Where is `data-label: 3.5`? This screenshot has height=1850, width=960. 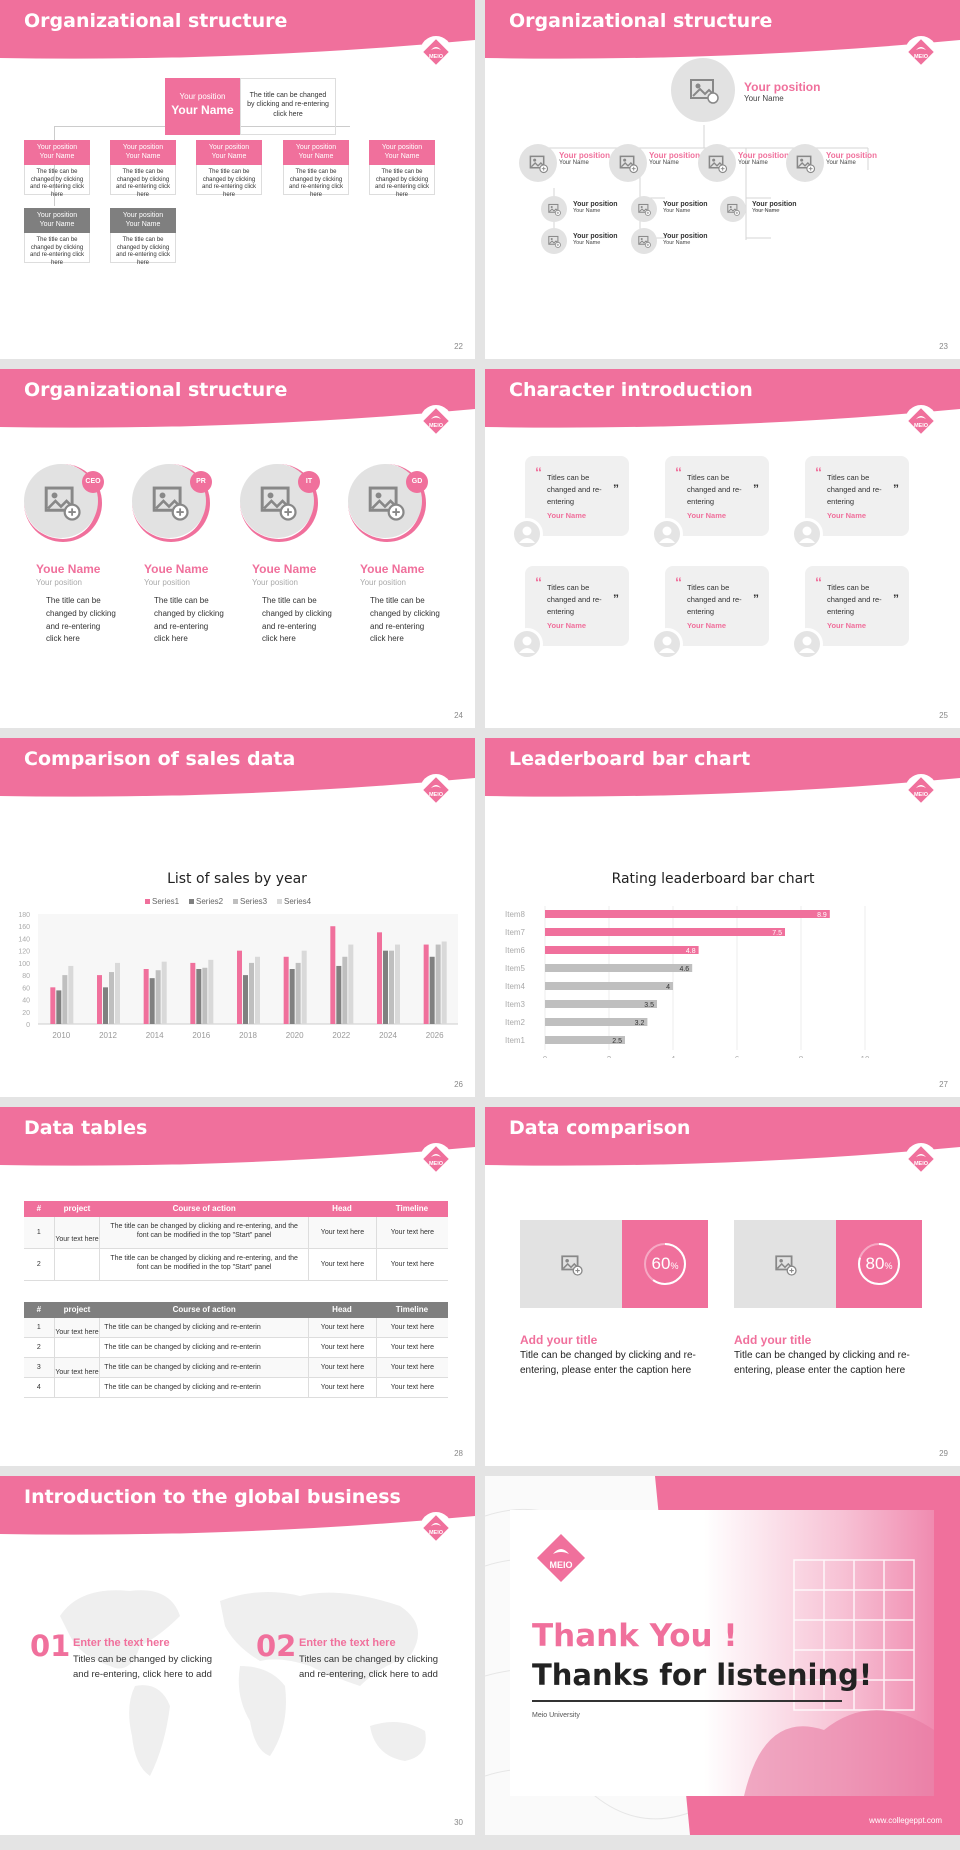
data-label: 3.5 is located at coordinates (649, 1005).